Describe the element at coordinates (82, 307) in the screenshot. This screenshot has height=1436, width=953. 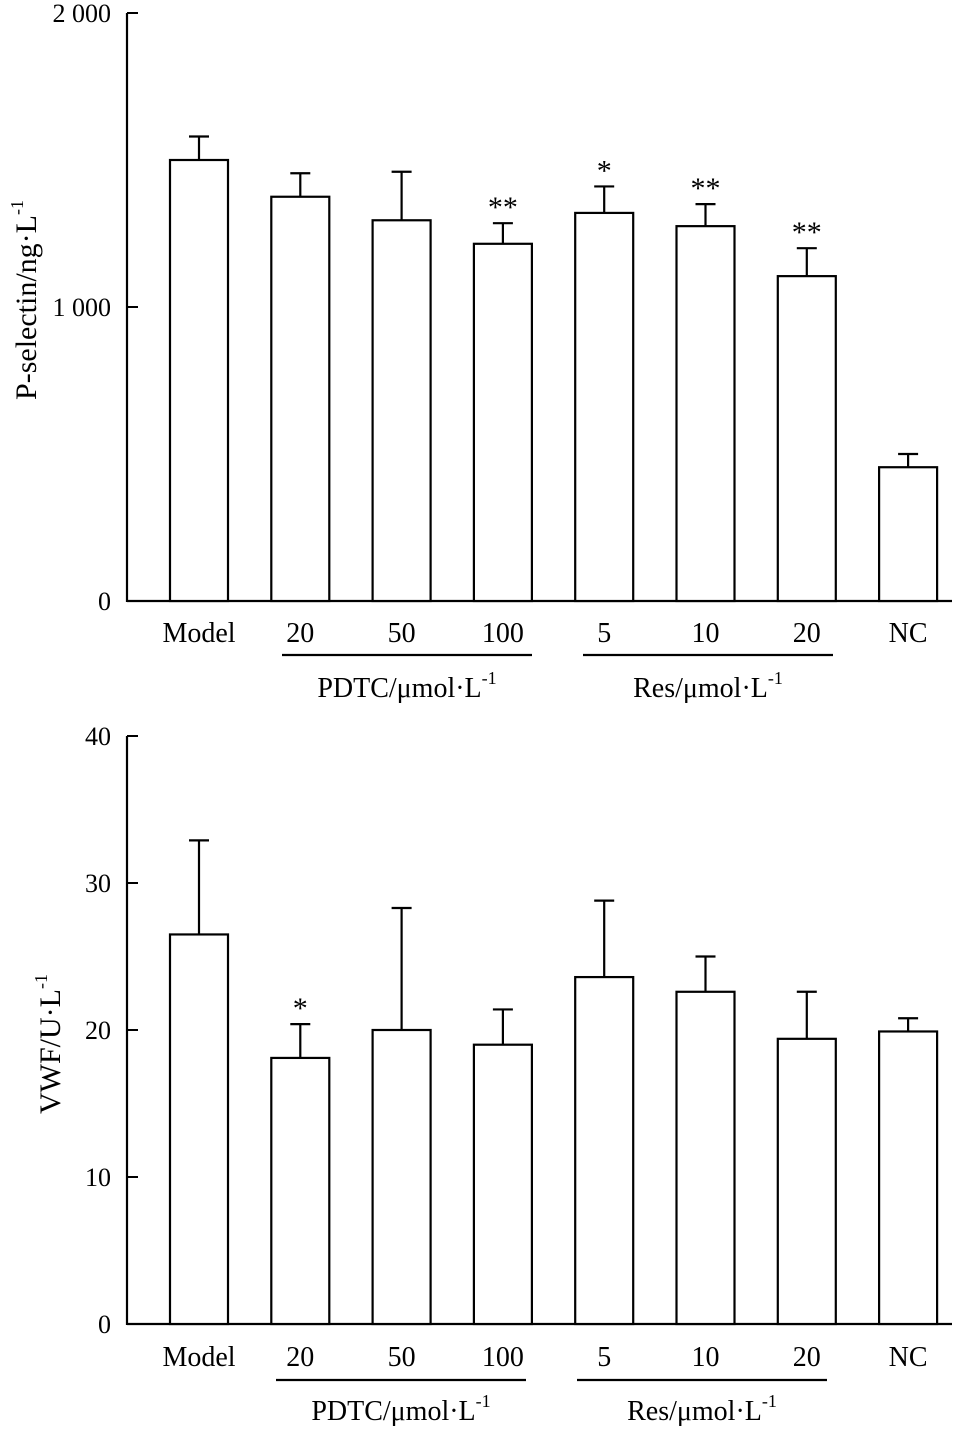
I see `y-tick-label: 1 000` at that location.